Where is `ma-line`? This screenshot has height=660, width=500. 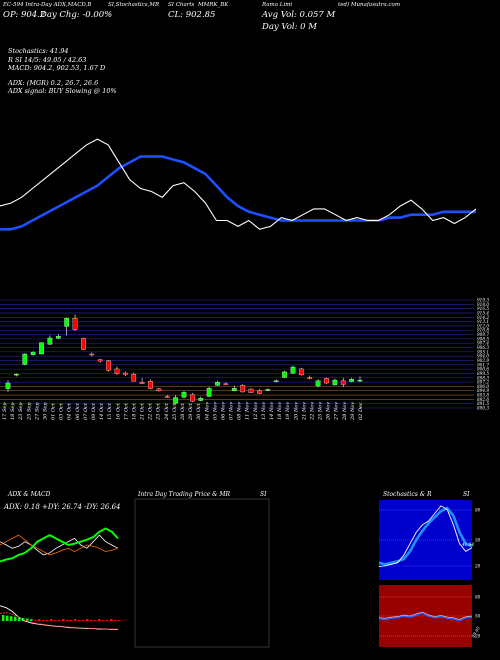 ma-line is located at coordinates (238, 193).